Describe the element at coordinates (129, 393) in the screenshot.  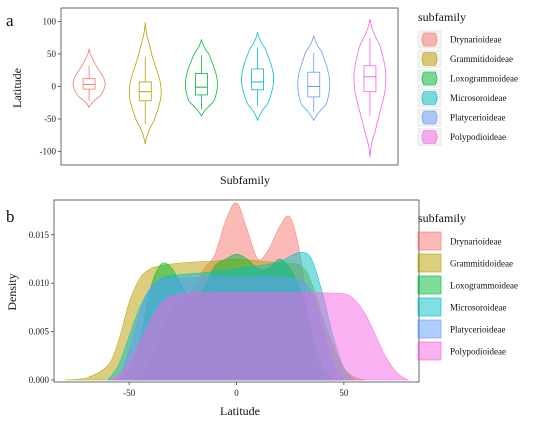
I see `panel-b-xtick-label: -50` at that location.